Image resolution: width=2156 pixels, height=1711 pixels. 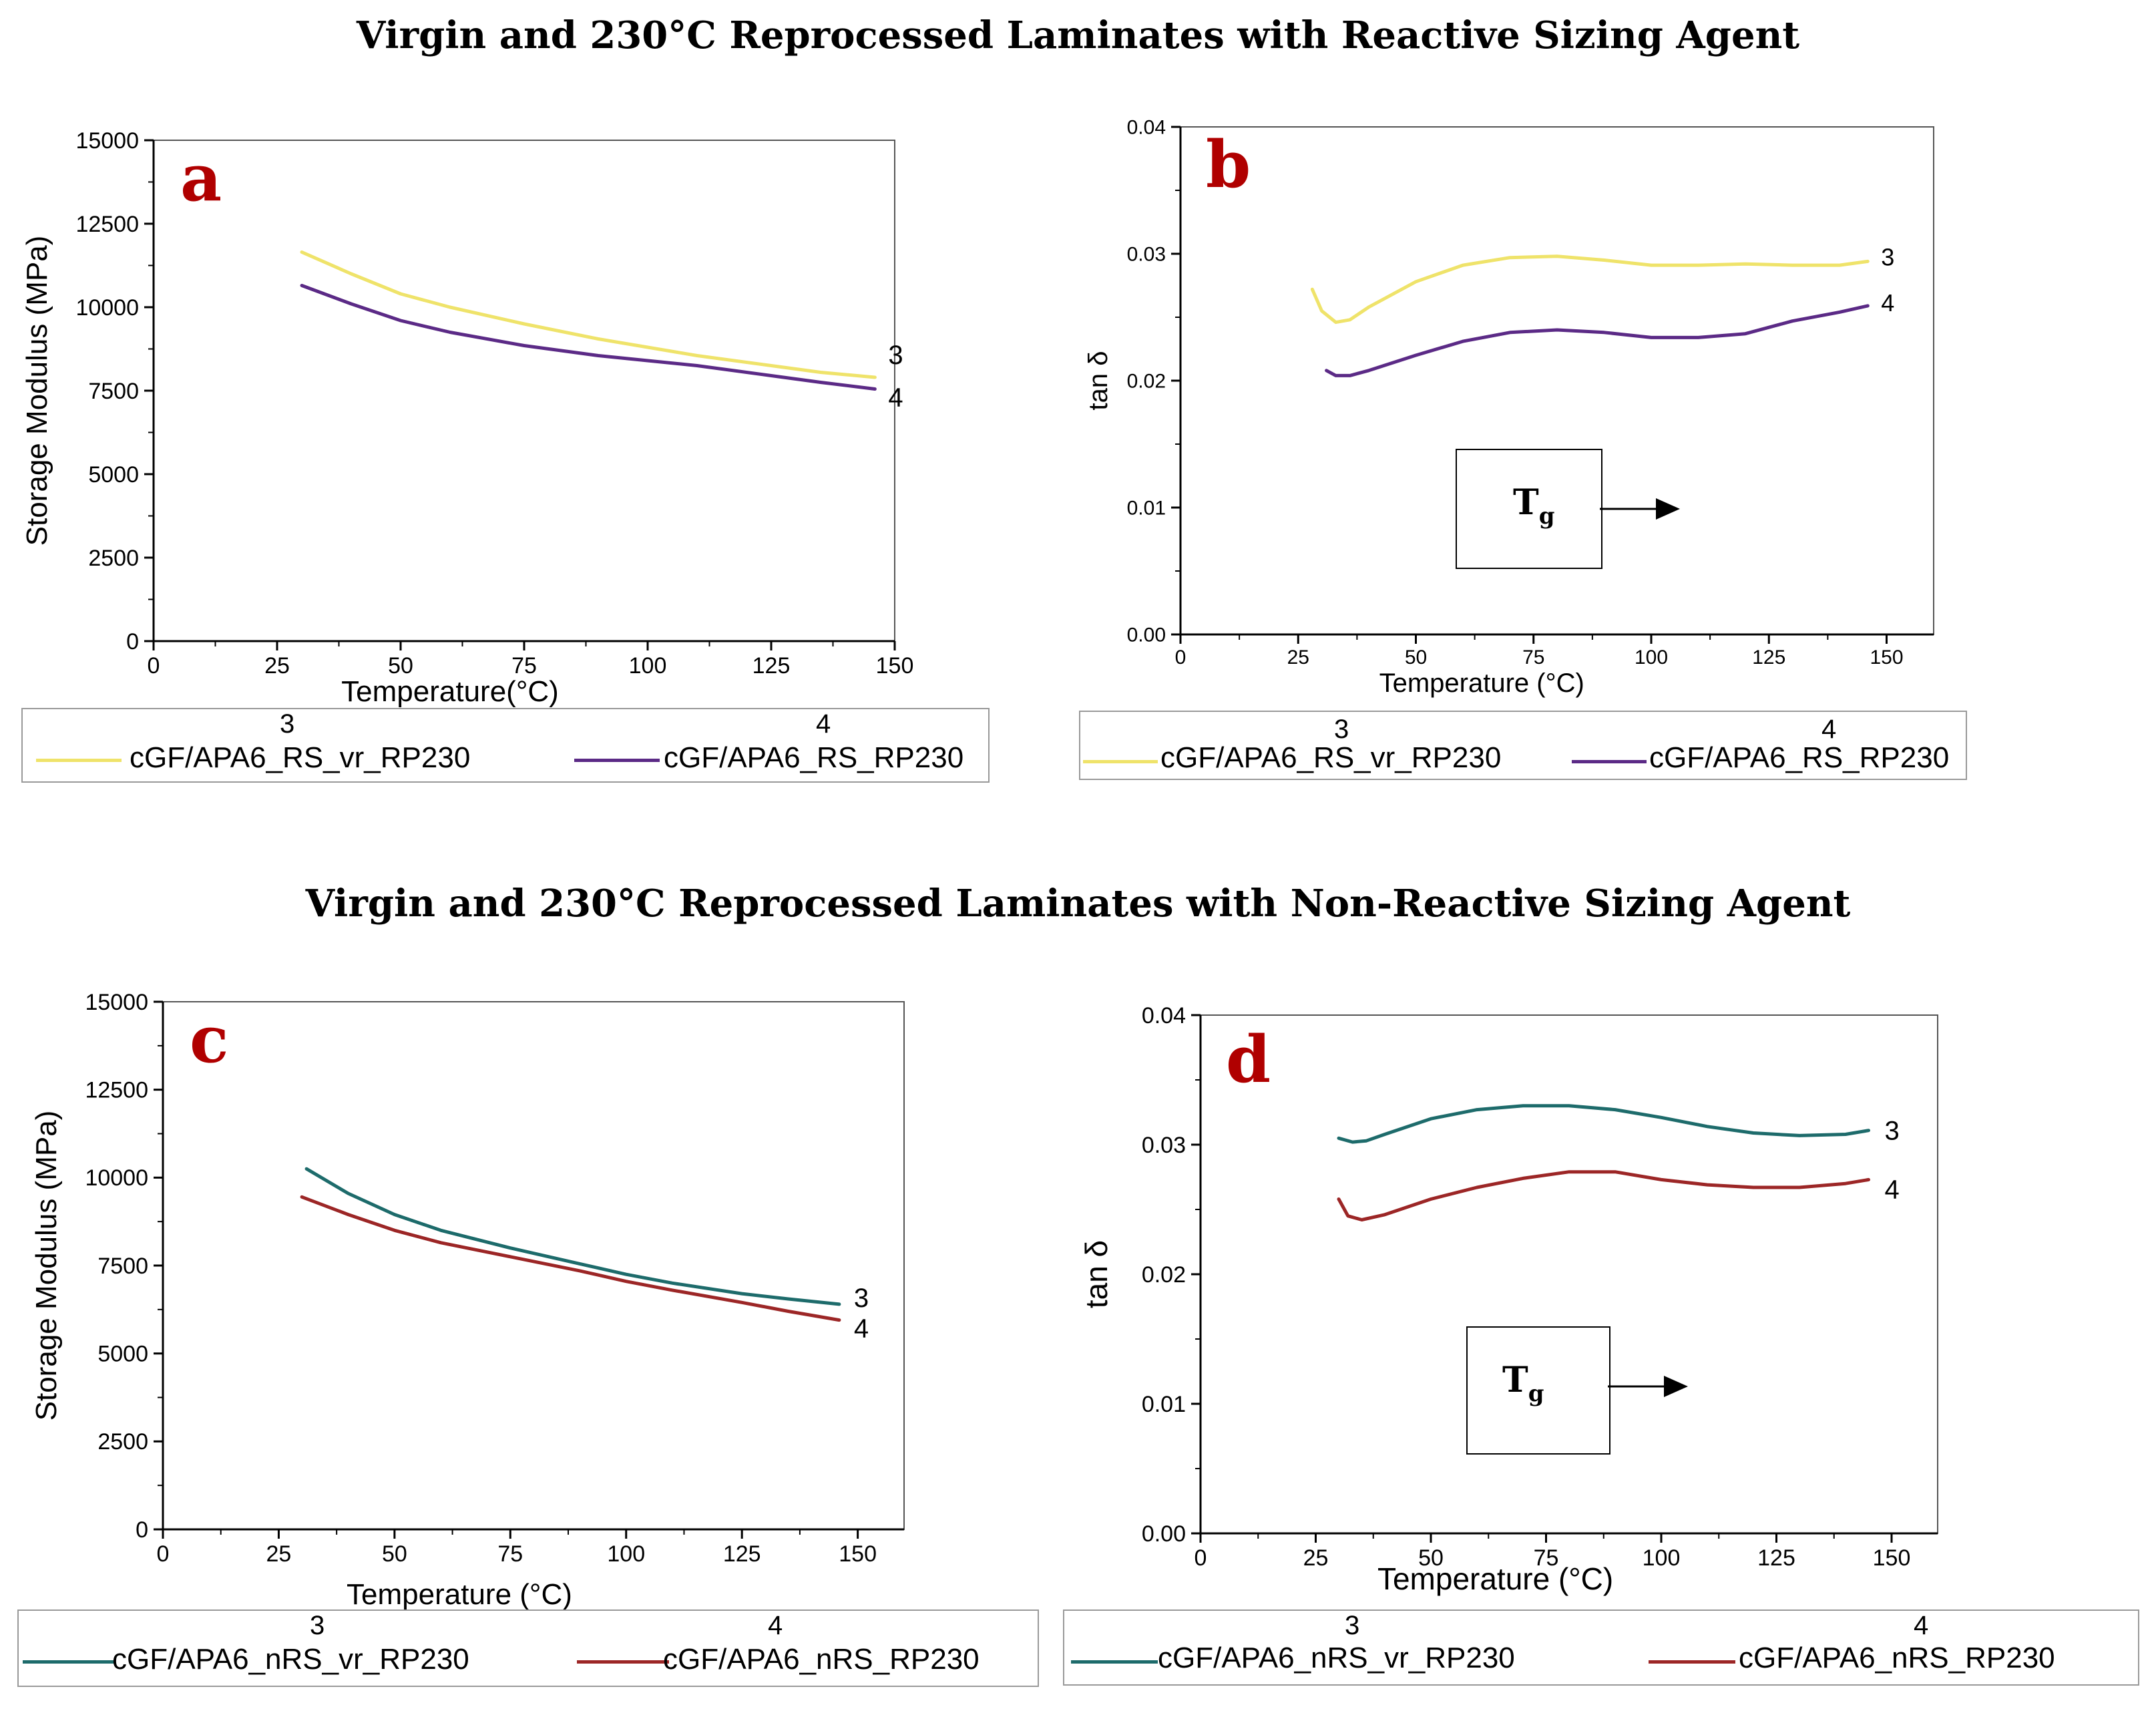 What do you see at coordinates (1515, 1380) in the screenshot?
I see `tg-main-d: T` at bounding box center [1515, 1380].